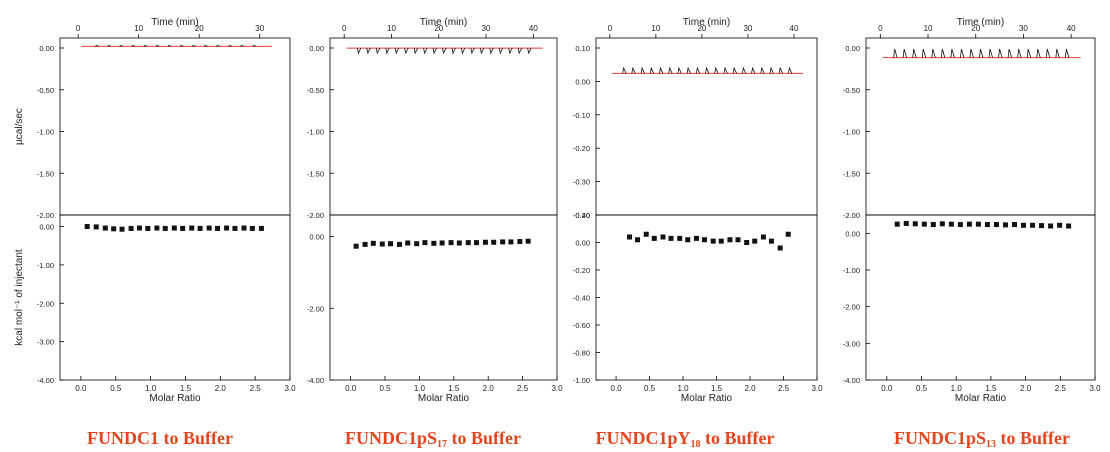 The height and width of the screenshot is (452, 1110). What do you see at coordinates (851, 215) in the screenshot?
I see `thermogram-y-tick-label: -2.00` at bounding box center [851, 215].